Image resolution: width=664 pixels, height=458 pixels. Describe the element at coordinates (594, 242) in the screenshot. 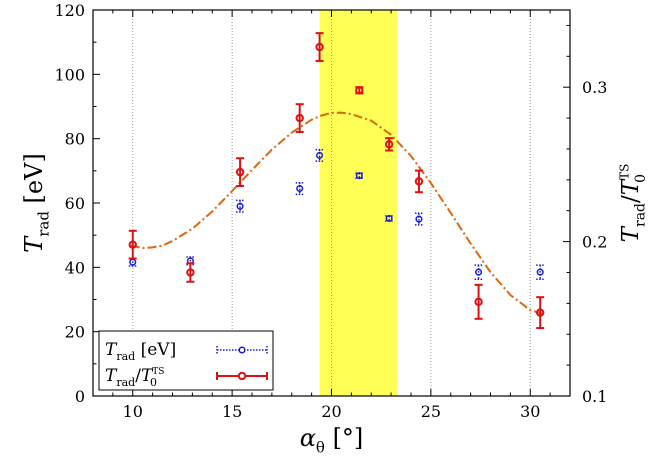

I see `y2-tick-label: 0.2` at that location.